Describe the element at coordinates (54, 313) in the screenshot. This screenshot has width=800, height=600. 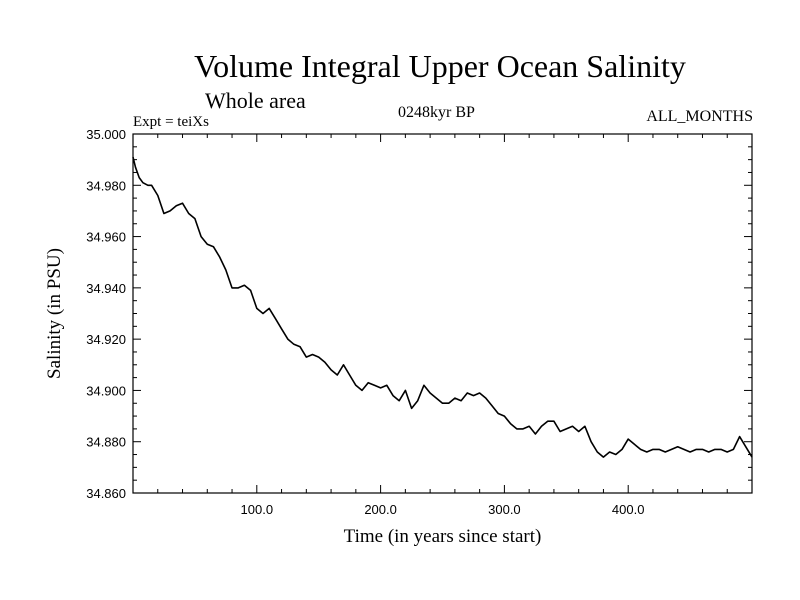
I see `y-axis-label: Salinity (in PSU)` at that location.